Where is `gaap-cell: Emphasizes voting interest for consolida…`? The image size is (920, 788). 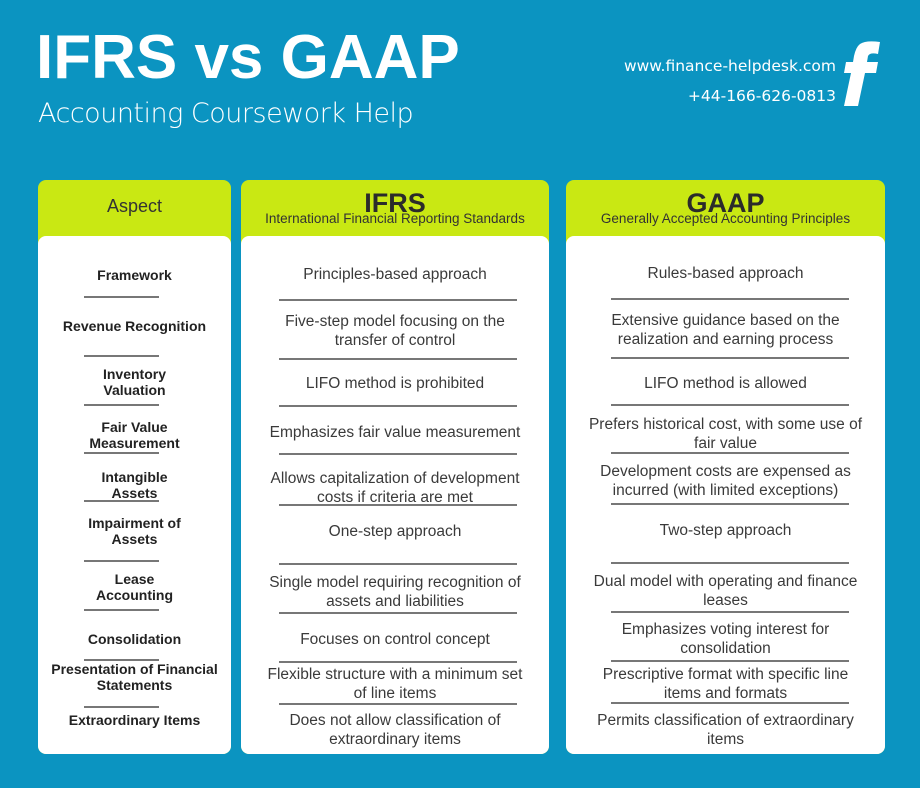
gaap-cell: Emphasizes voting interest for consolida… is located at coordinates (725, 639).